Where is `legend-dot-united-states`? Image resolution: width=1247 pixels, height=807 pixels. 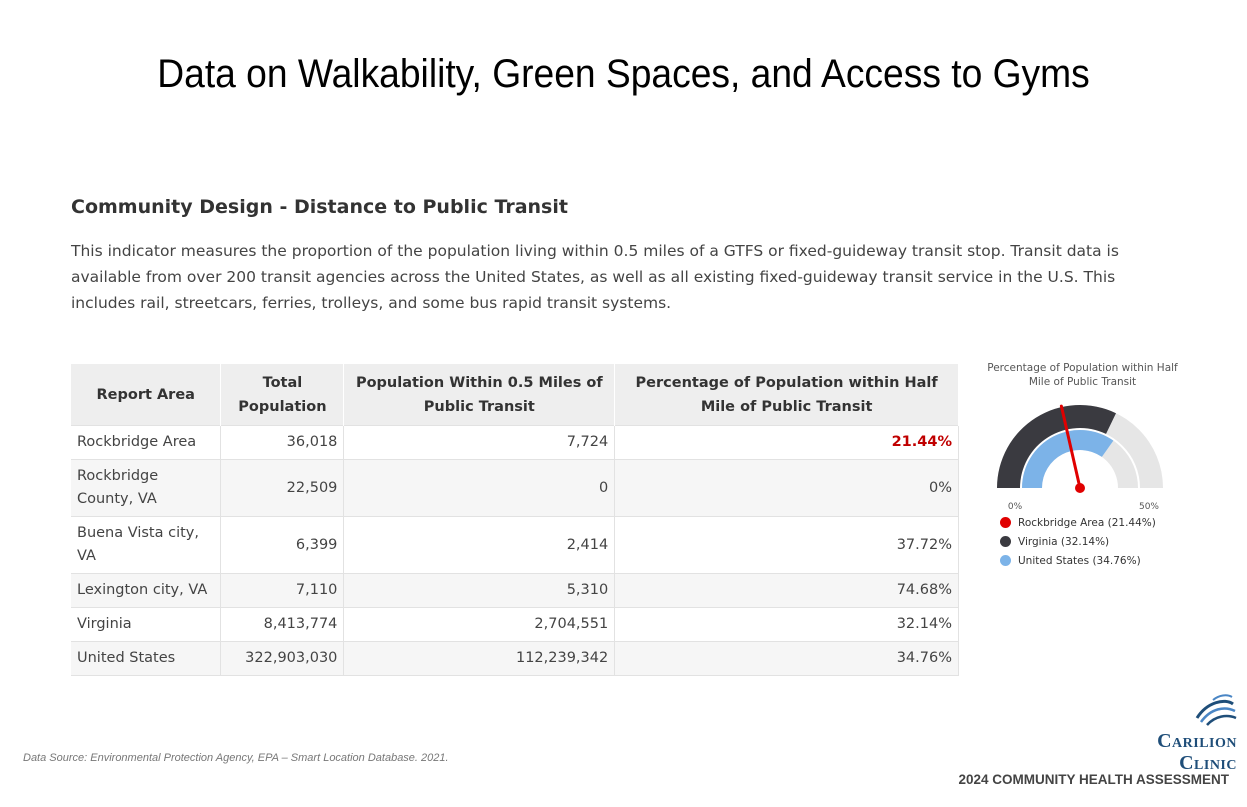 legend-dot-united-states is located at coordinates (1005, 560).